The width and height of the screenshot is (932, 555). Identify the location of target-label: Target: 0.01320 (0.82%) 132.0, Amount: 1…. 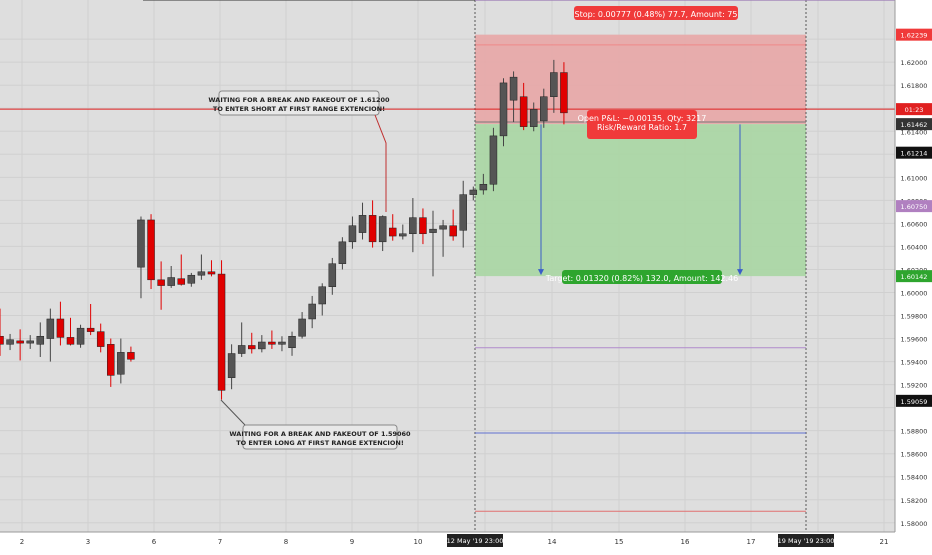
(641, 277).